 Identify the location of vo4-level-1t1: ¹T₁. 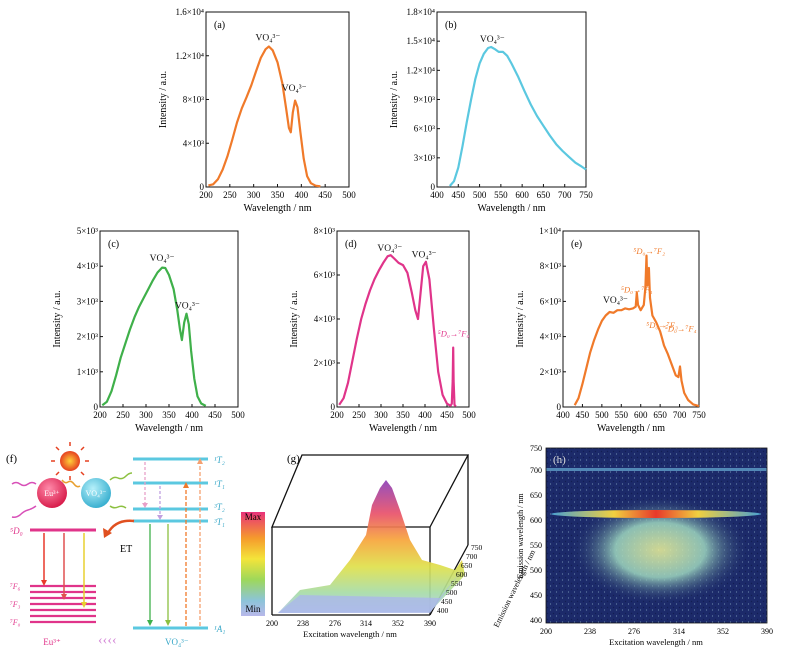
(219, 484).